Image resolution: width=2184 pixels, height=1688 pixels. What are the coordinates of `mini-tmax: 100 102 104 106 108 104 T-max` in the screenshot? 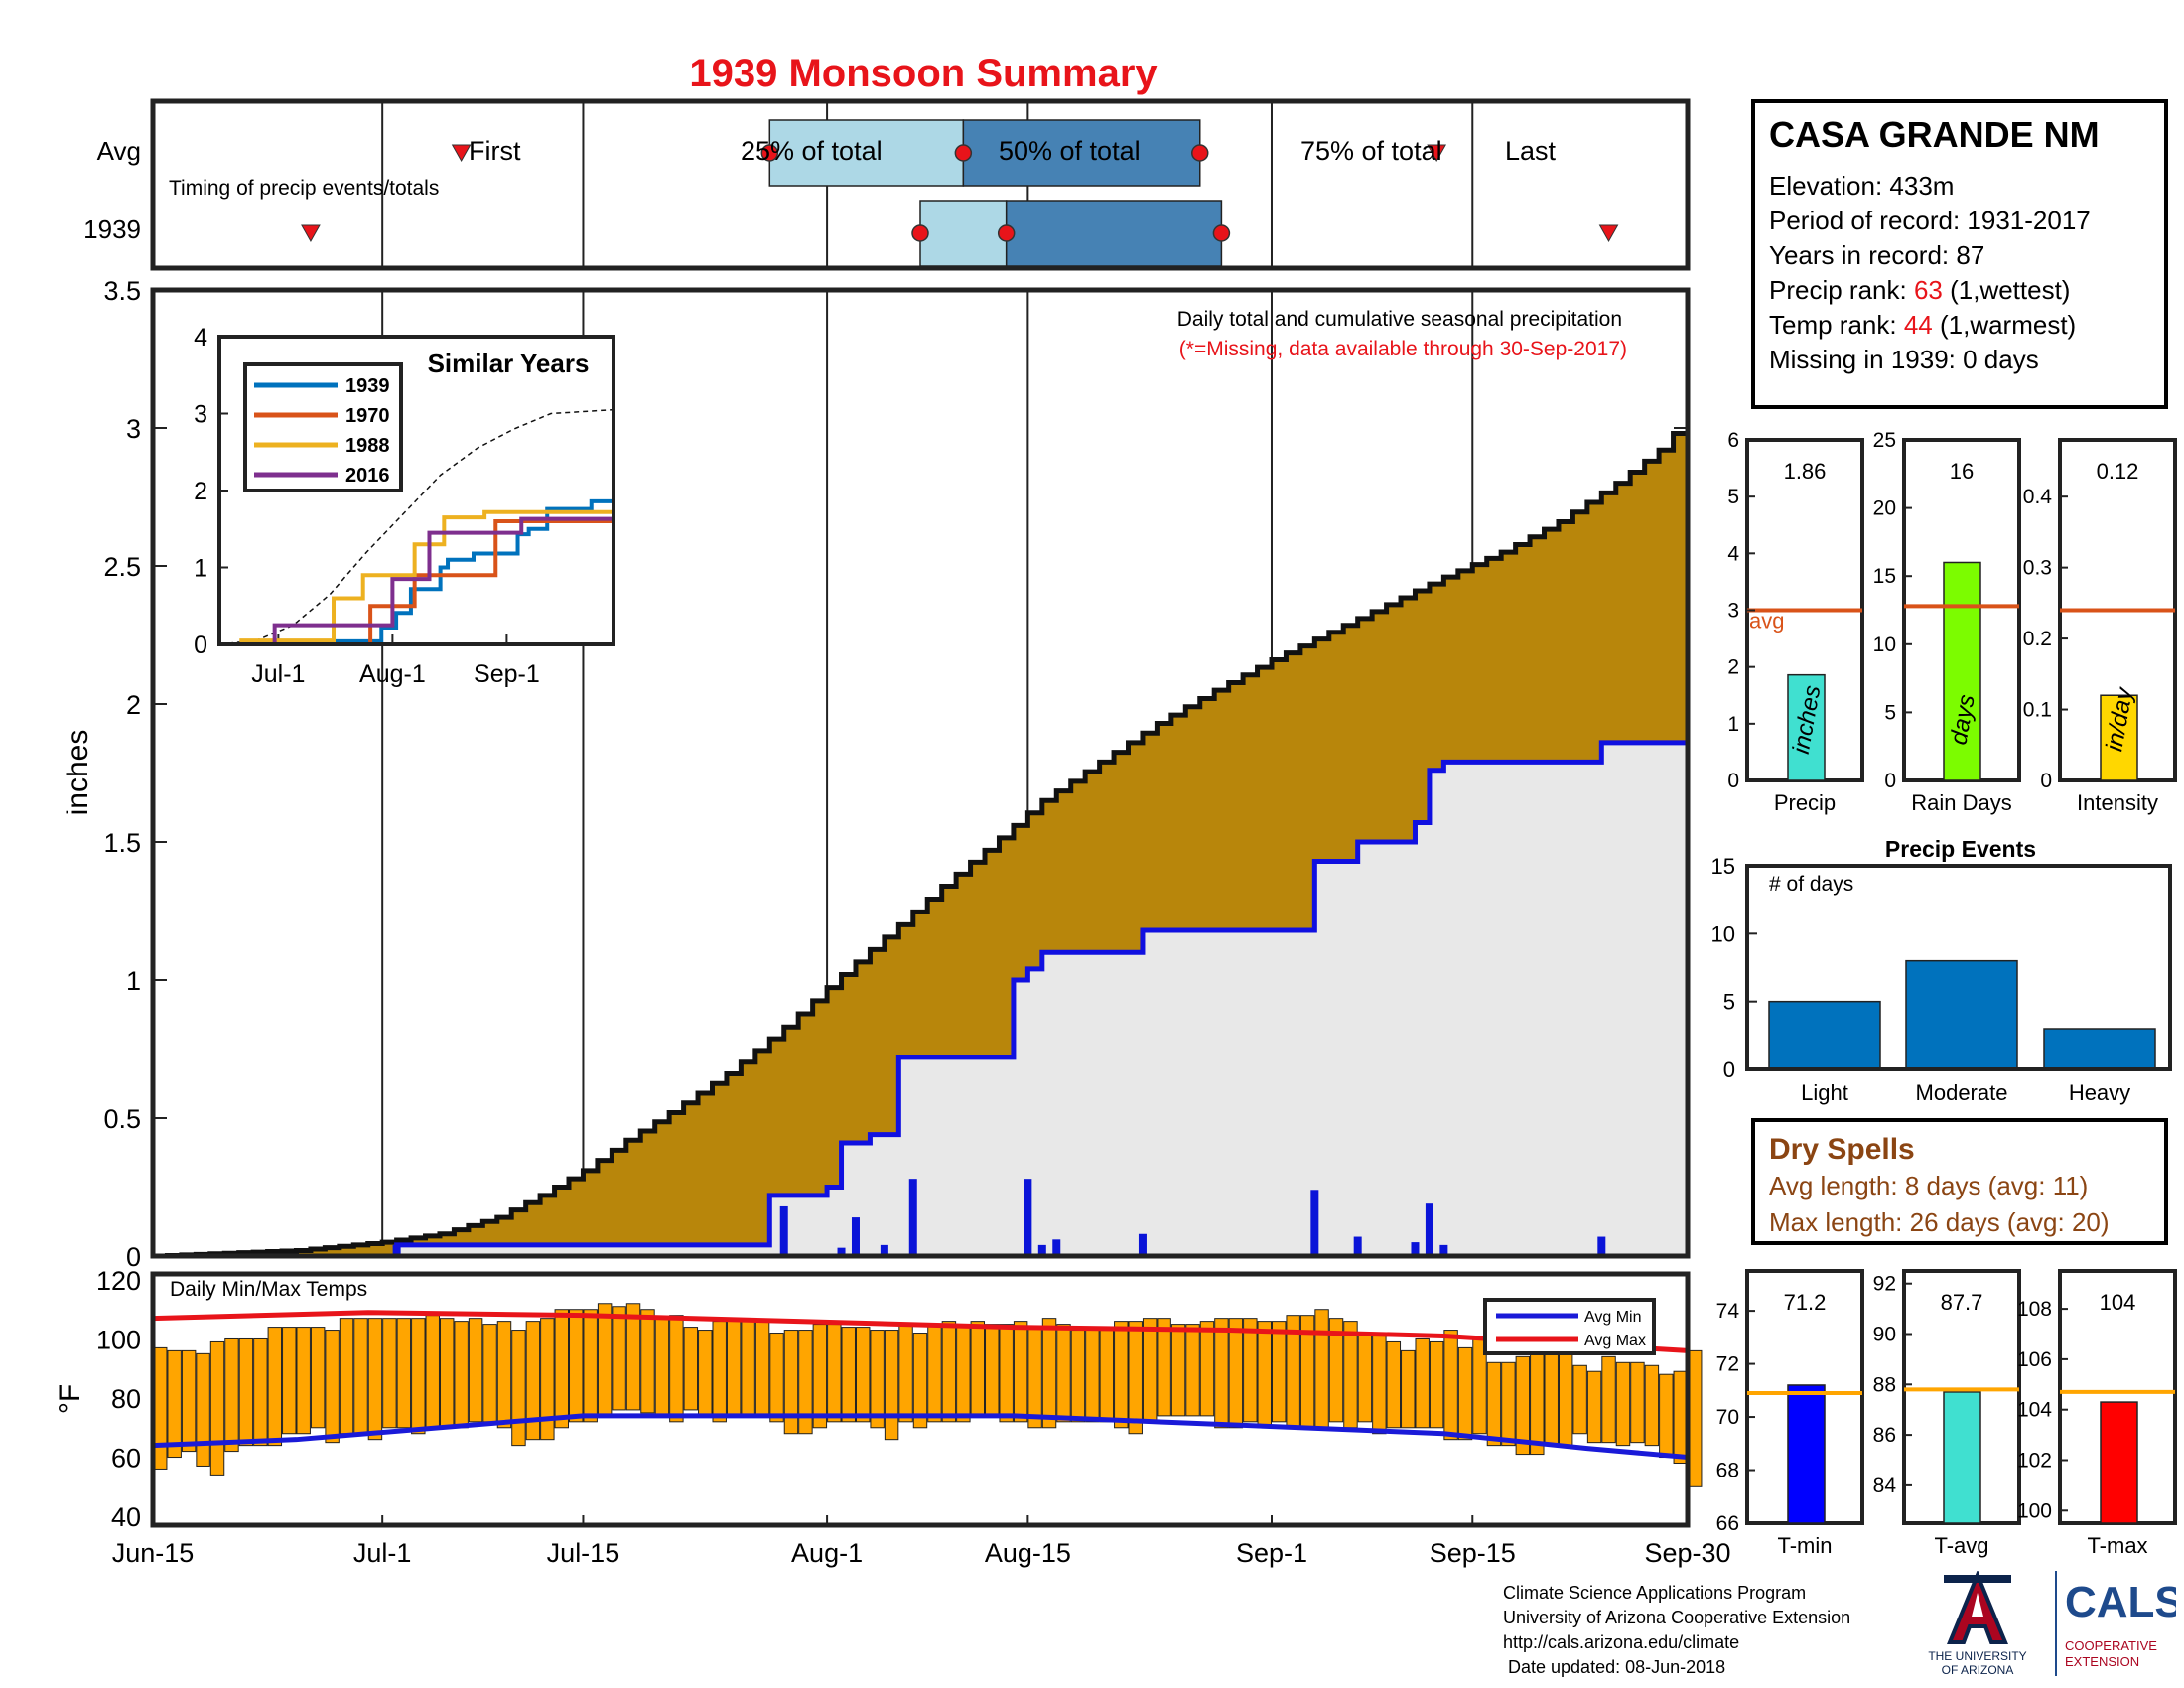 It's located at (2097, 1413).